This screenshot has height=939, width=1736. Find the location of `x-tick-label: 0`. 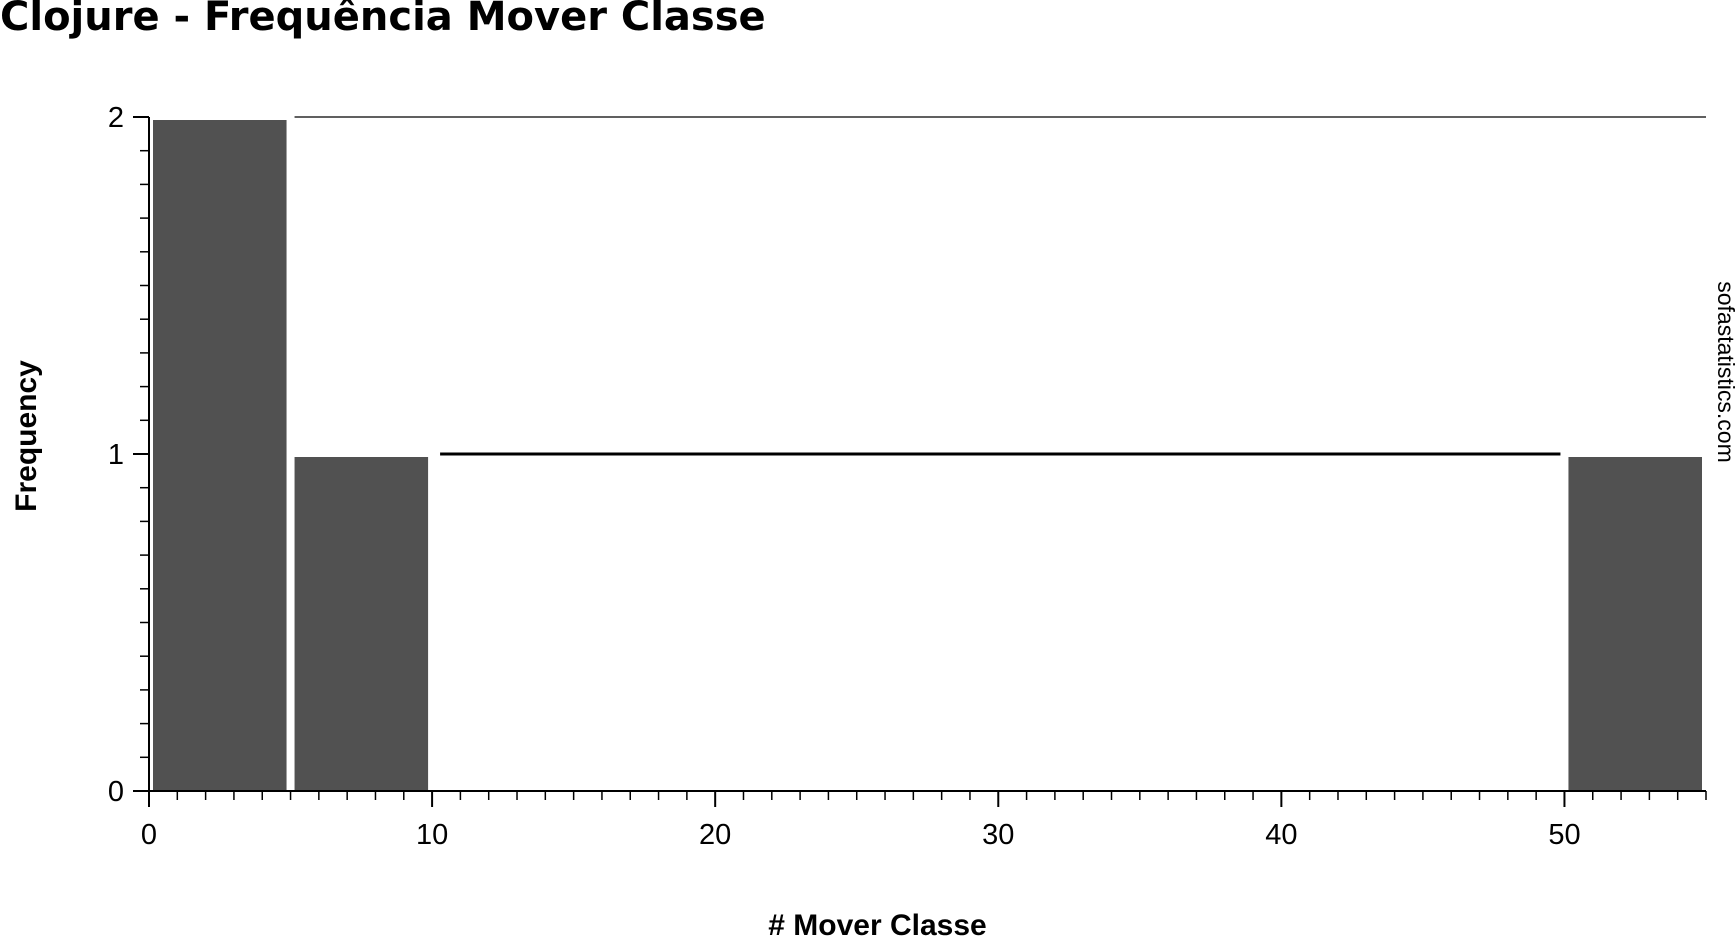

x-tick-label: 0 is located at coordinates (149, 835).